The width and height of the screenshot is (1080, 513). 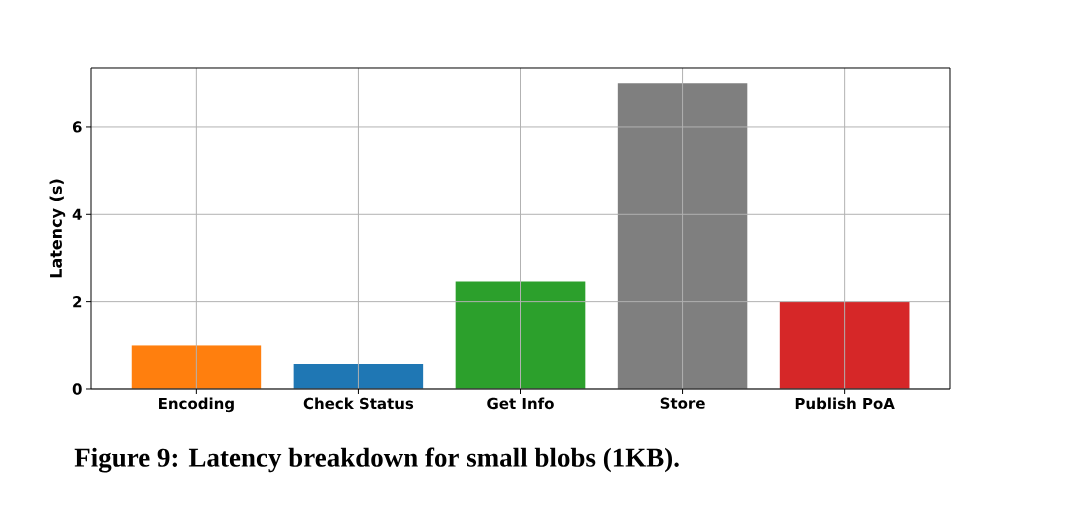 I want to click on x-tick-label: Encoding, so click(x=196, y=405).